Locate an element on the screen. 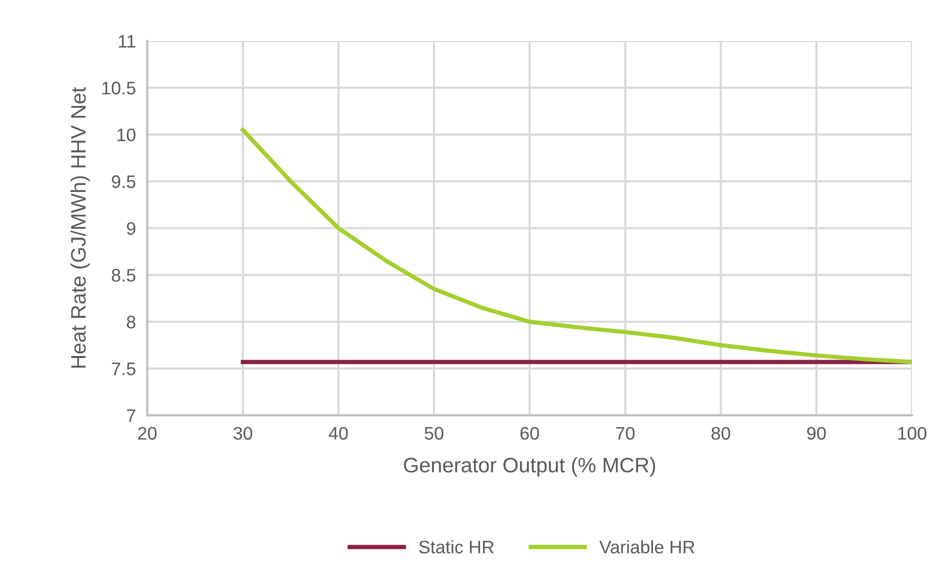 This screenshot has height=585, width=950. x-tick-label: 70 is located at coordinates (625, 433).